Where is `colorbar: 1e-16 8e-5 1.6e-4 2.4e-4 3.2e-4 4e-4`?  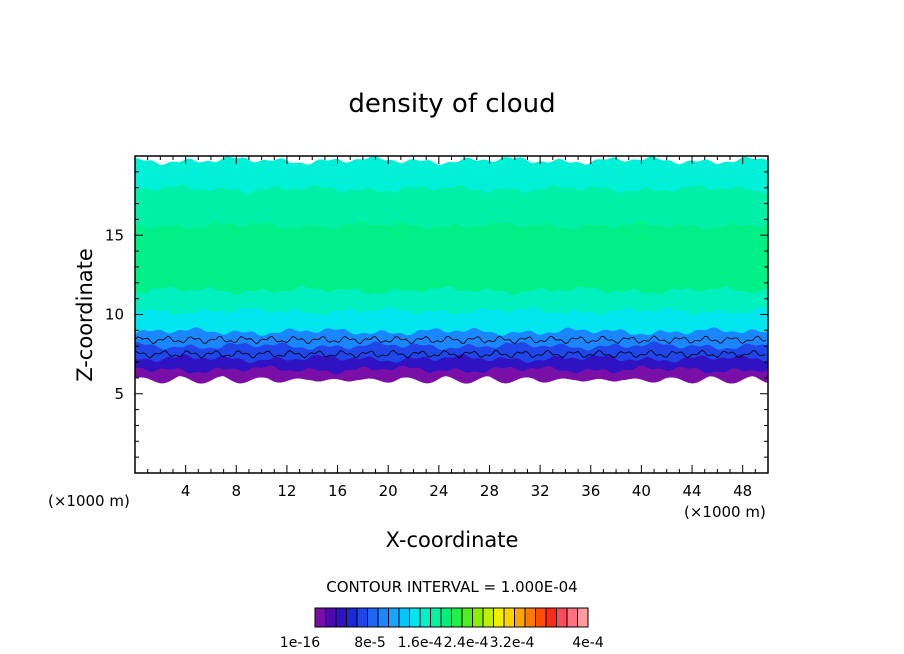
colorbar: 1e-16 8e-5 1.6e-4 2.4e-4 3.2e-4 4e-4 is located at coordinates (442, 629).